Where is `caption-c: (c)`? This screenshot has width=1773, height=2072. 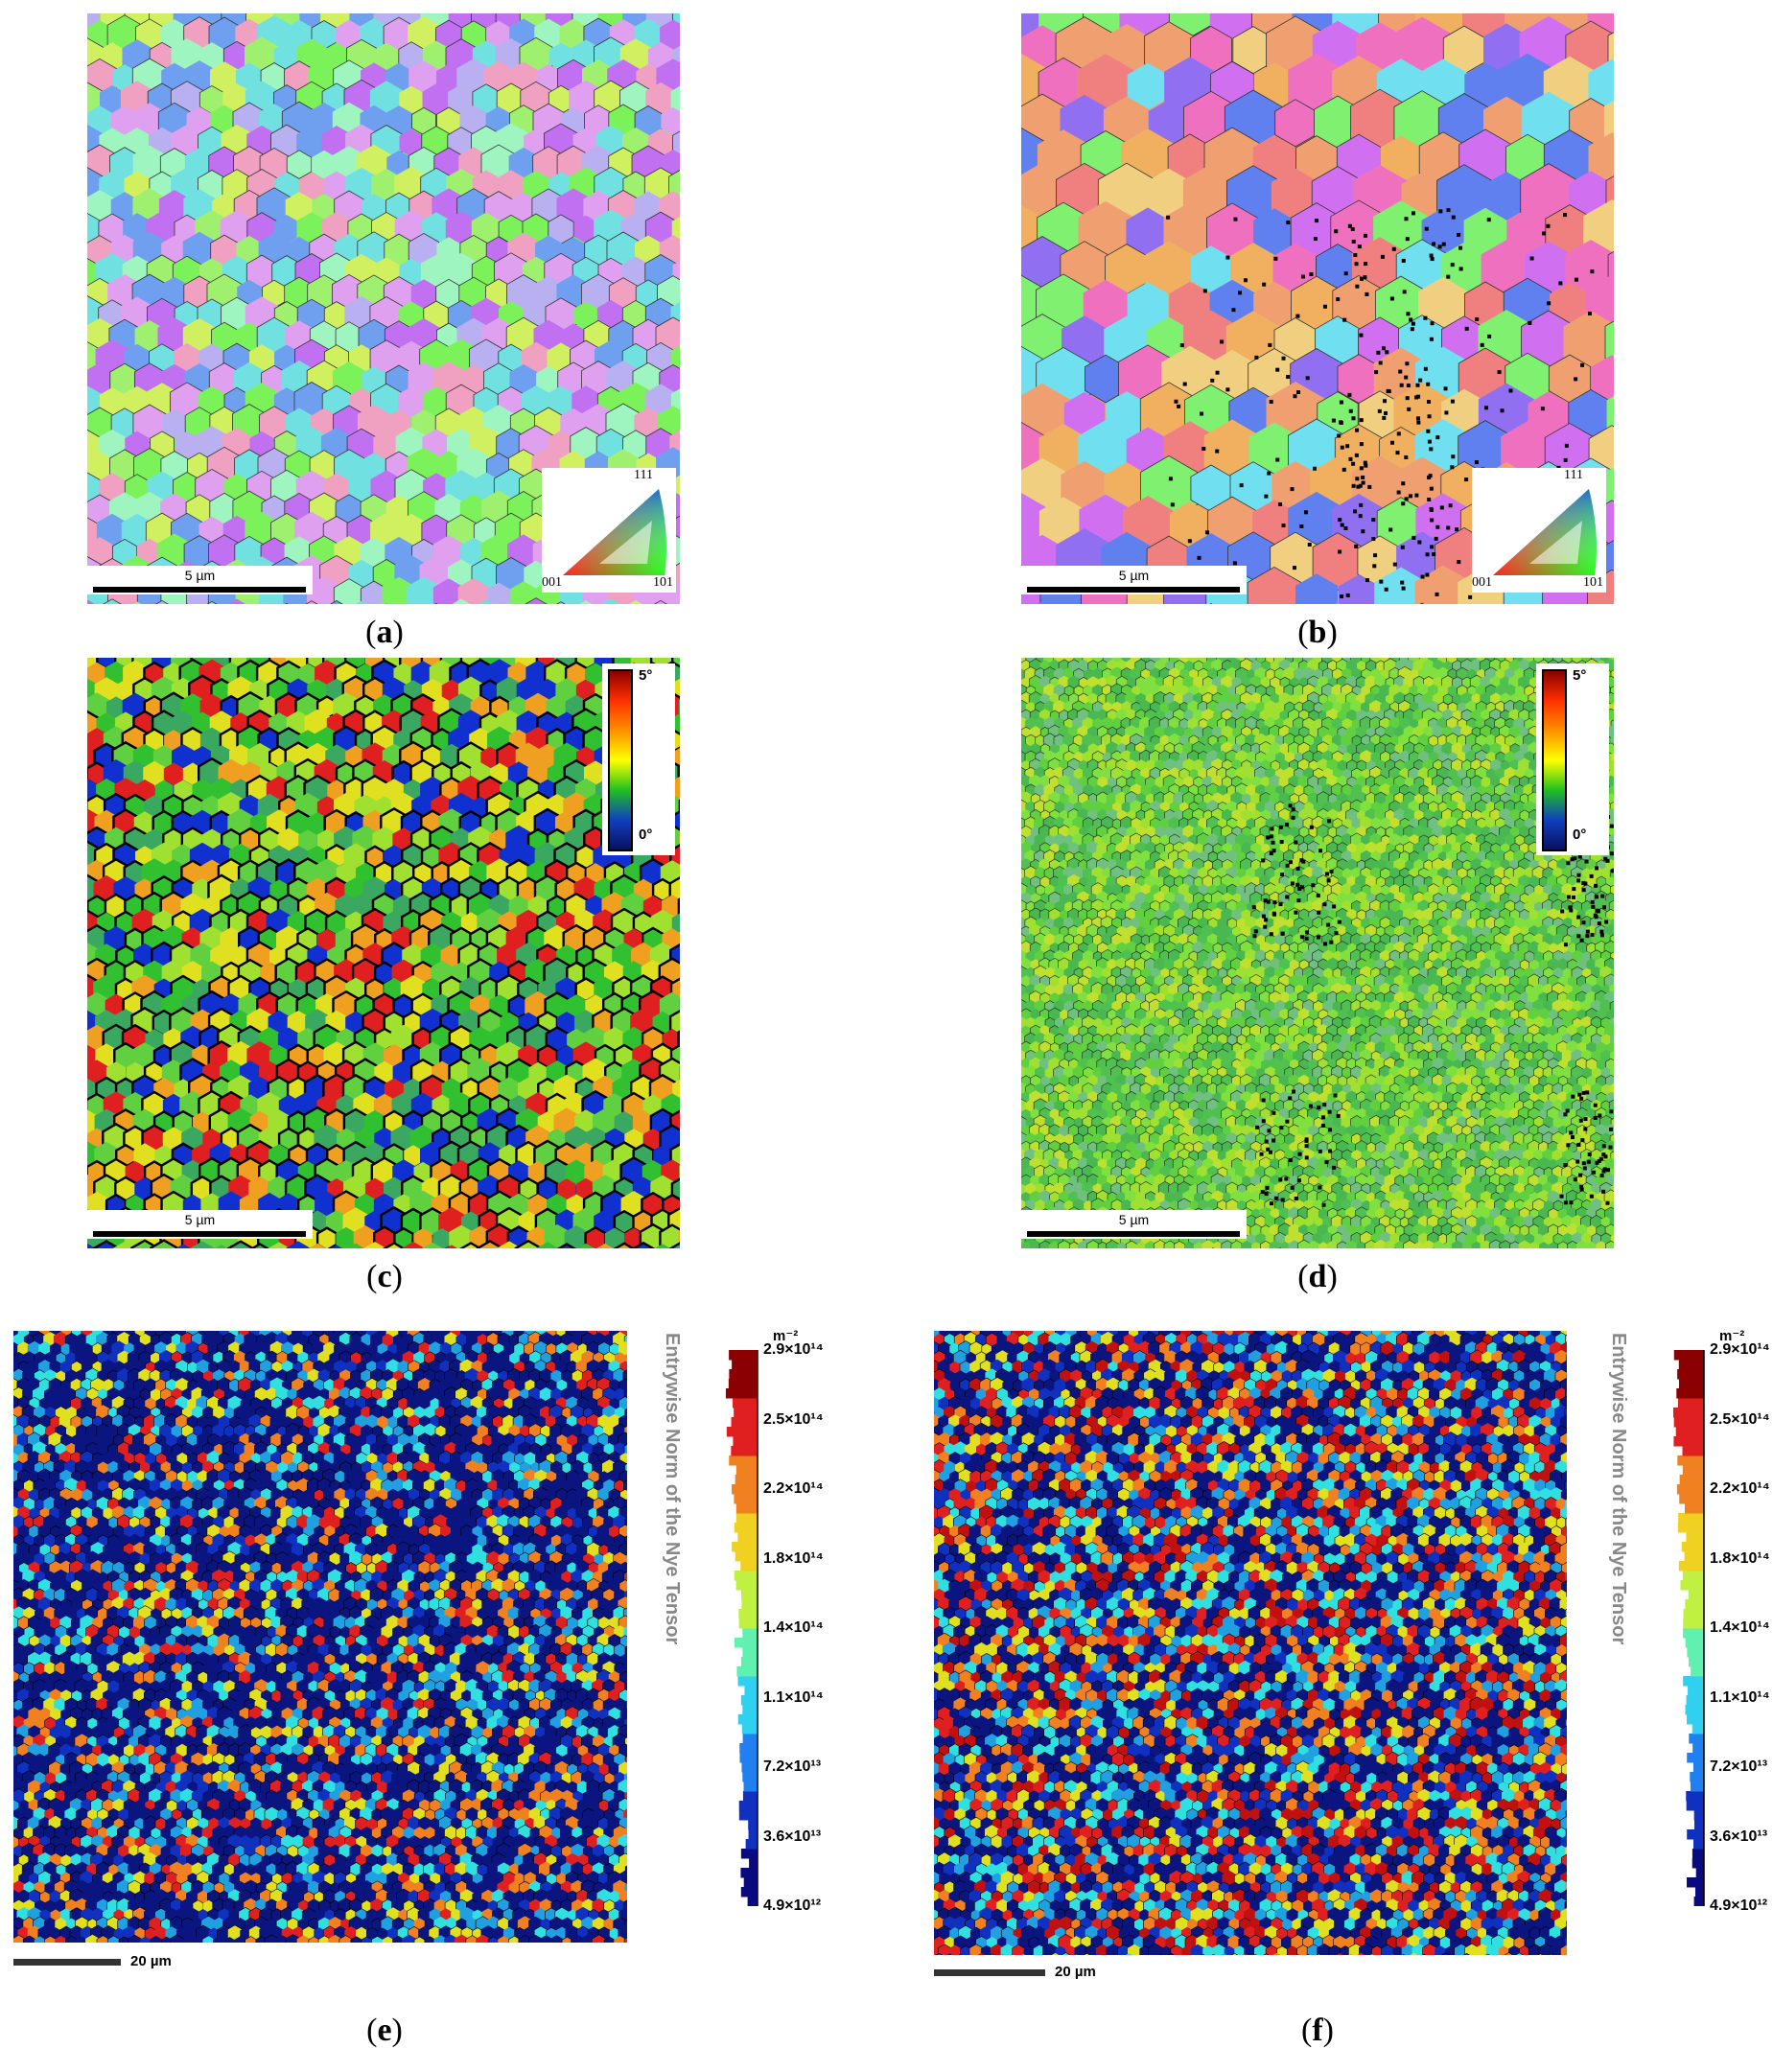
caption-c: (c) is located at coordinates (384, 1276).